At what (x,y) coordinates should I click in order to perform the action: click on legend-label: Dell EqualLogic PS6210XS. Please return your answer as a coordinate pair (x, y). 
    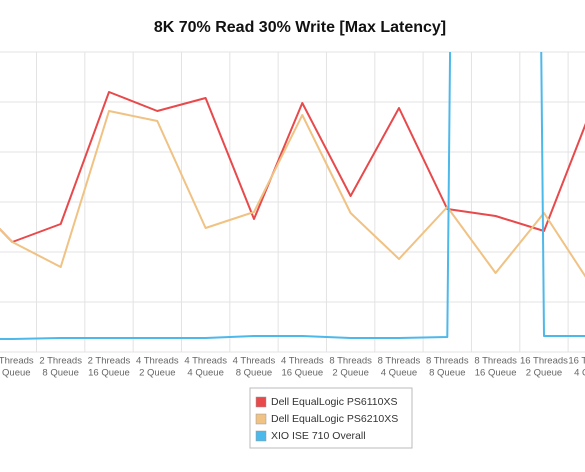
    Looking at the image, I should click on (334, 419).